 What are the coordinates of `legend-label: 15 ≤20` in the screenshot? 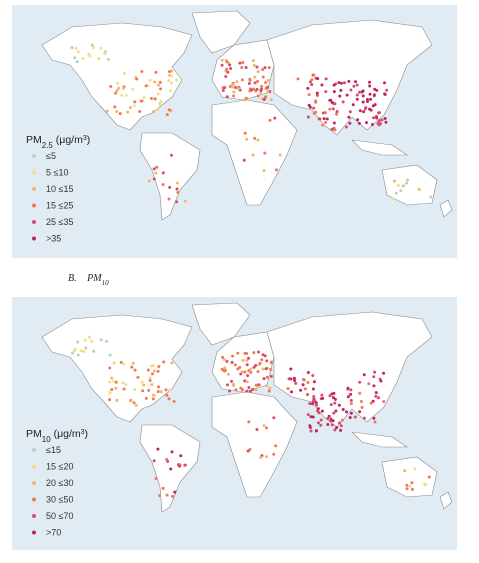 It's located at (59, 467).